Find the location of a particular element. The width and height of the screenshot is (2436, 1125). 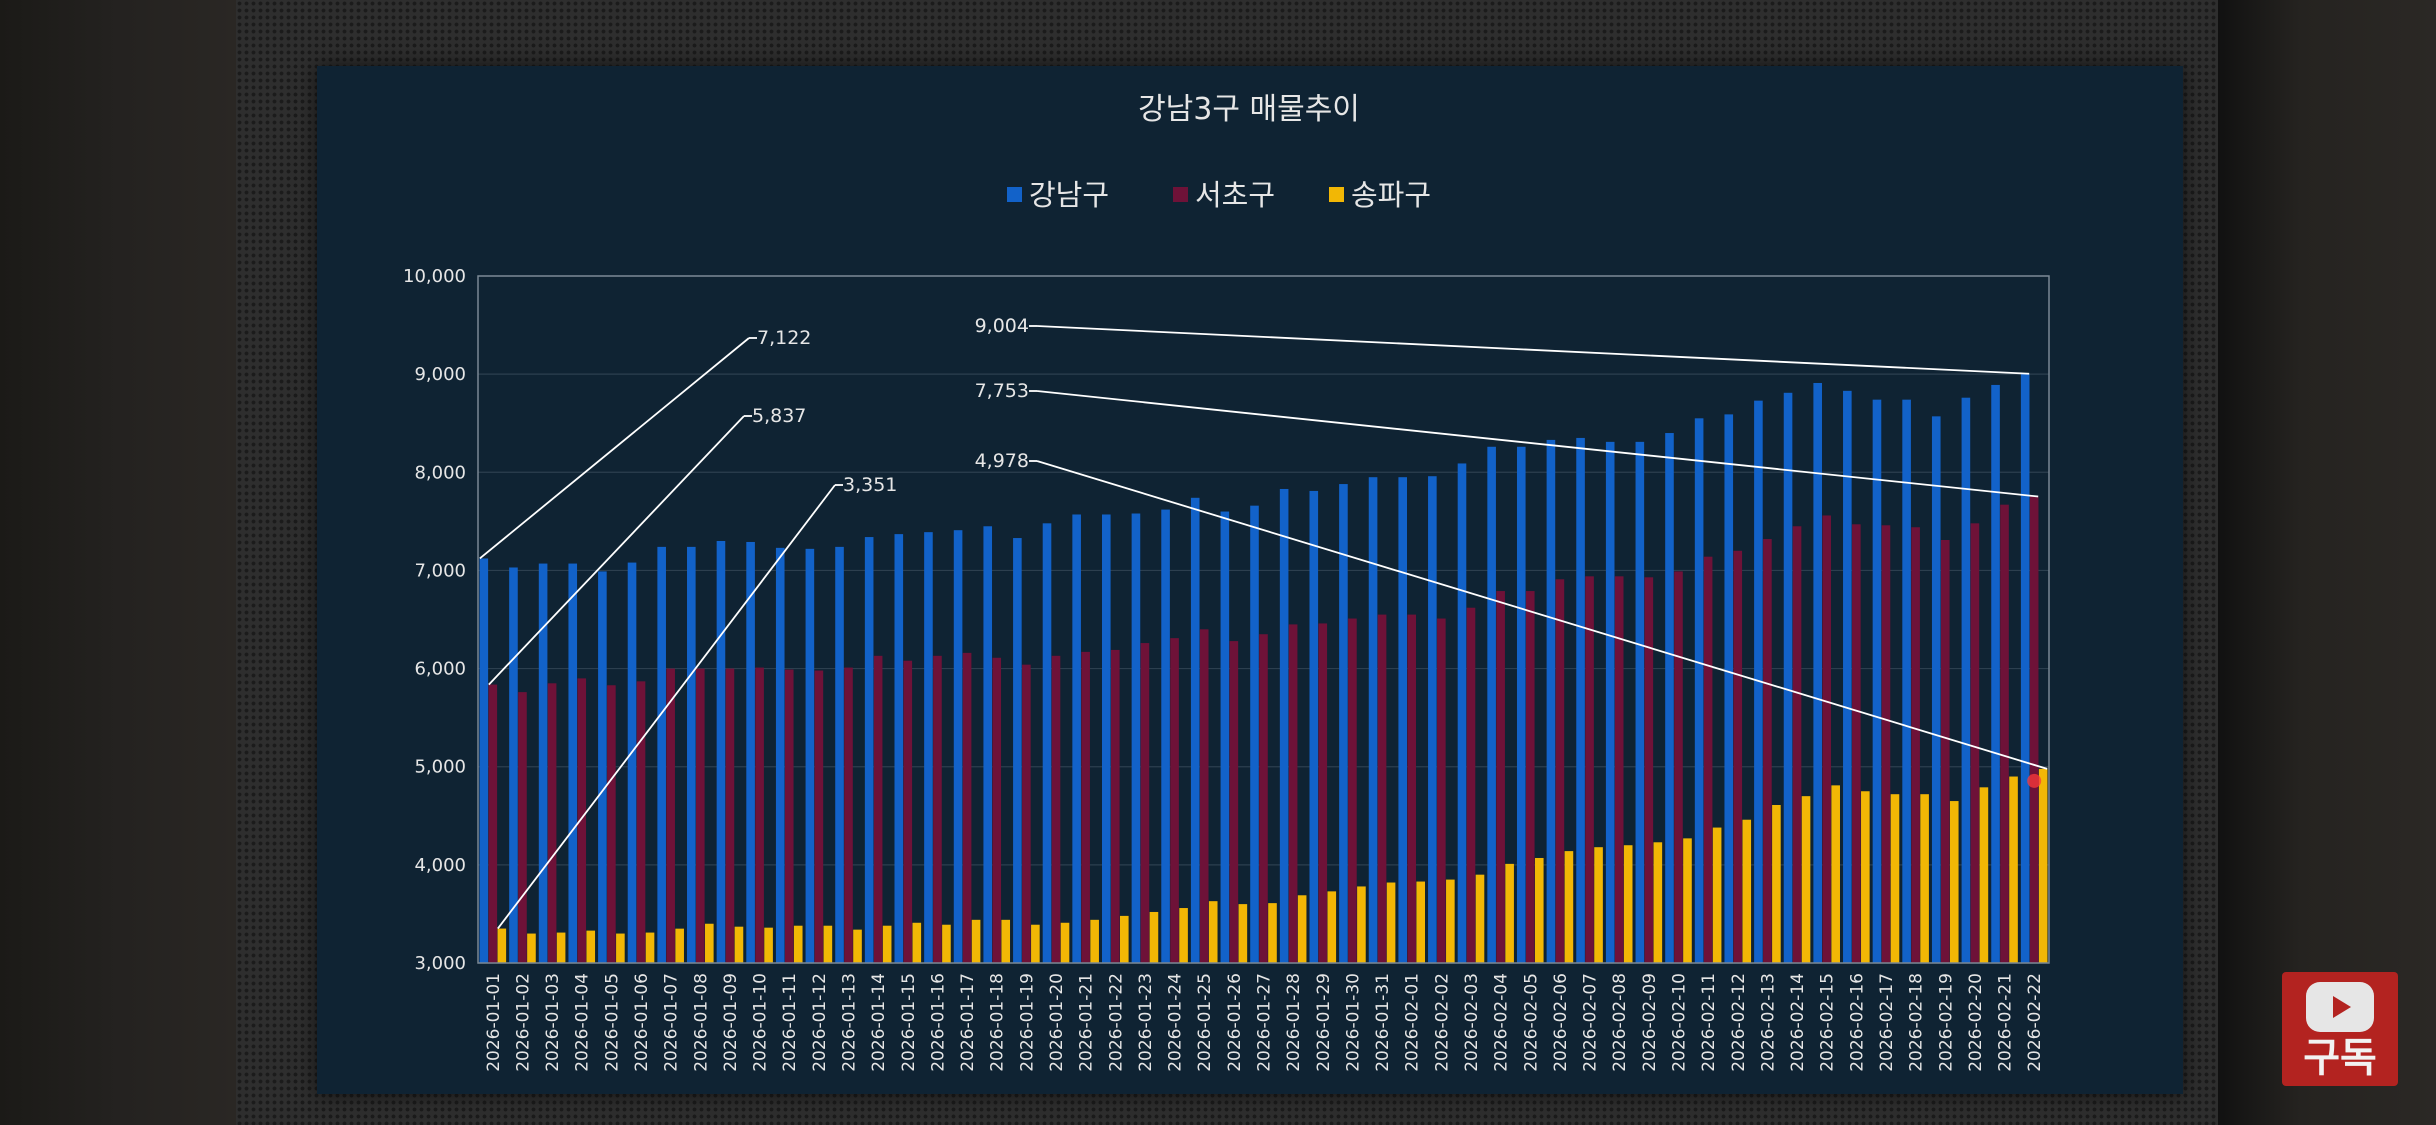

y-tick-label: 5,000 is located at coordinates (440, 767).